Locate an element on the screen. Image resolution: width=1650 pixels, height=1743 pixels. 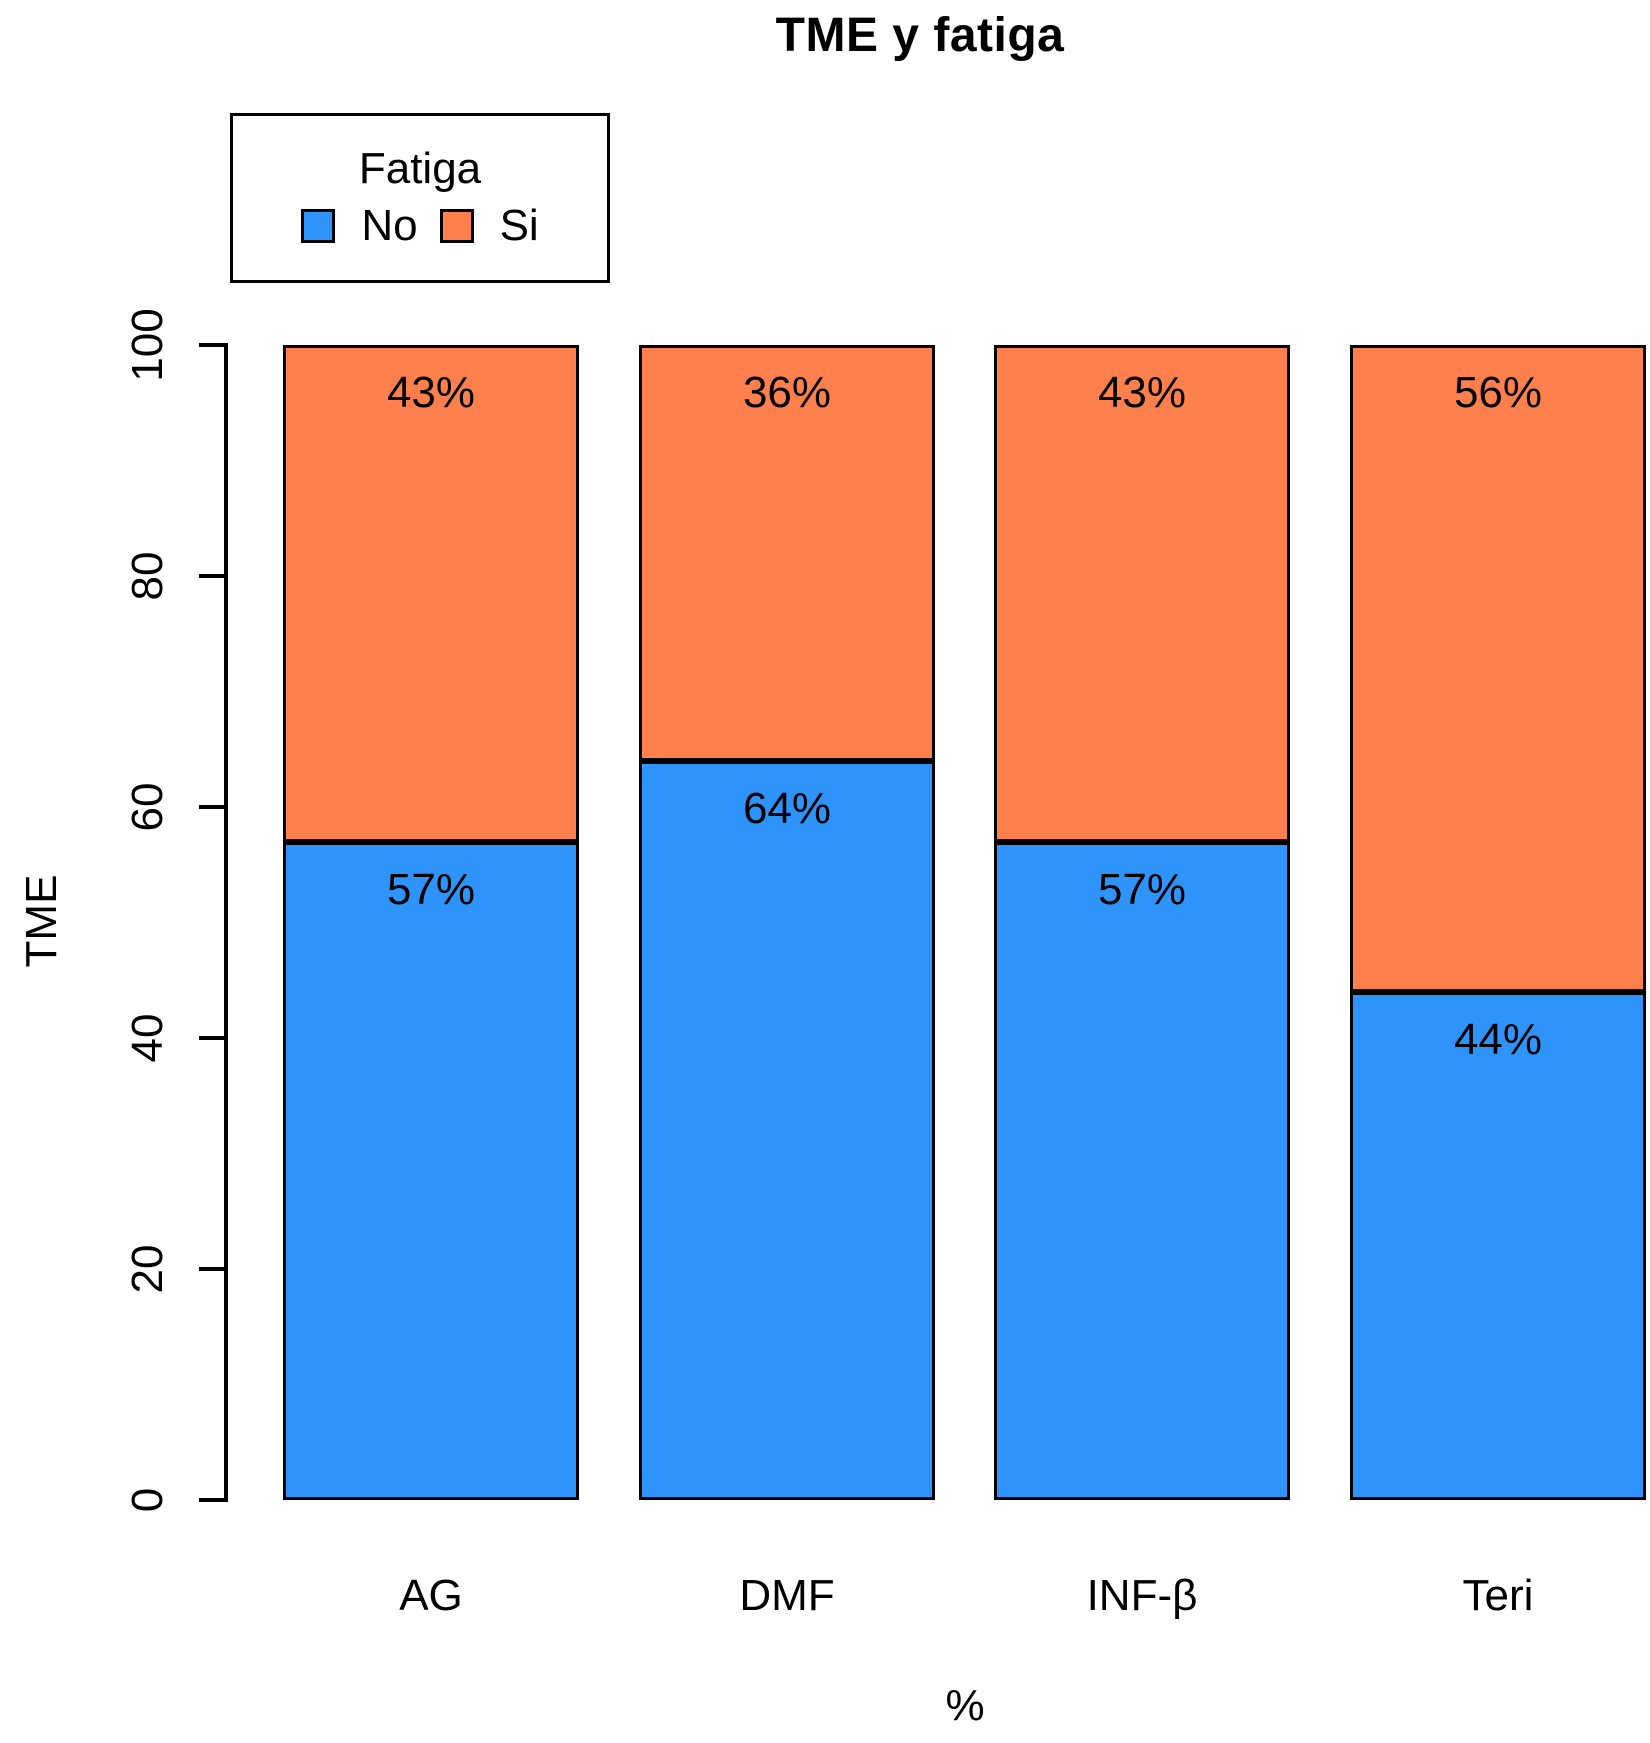
chart-title: TME y fatiga is located at coordinates (920, 35).